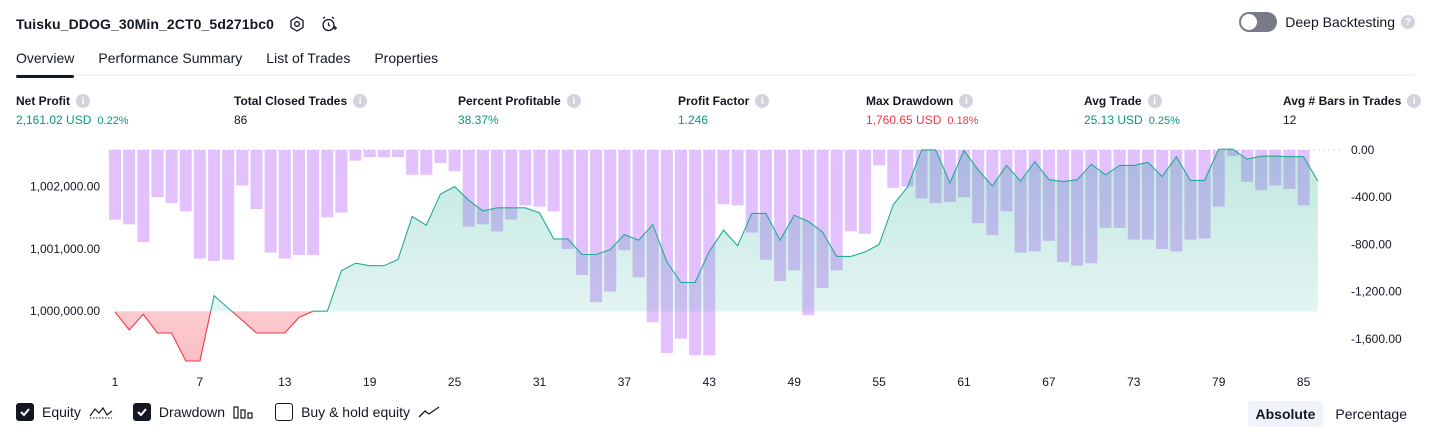 This screenshot has height=438, width=1431. I want to click on metric-profit-factor: Profit Factor i 1.246, so click(724, 110).